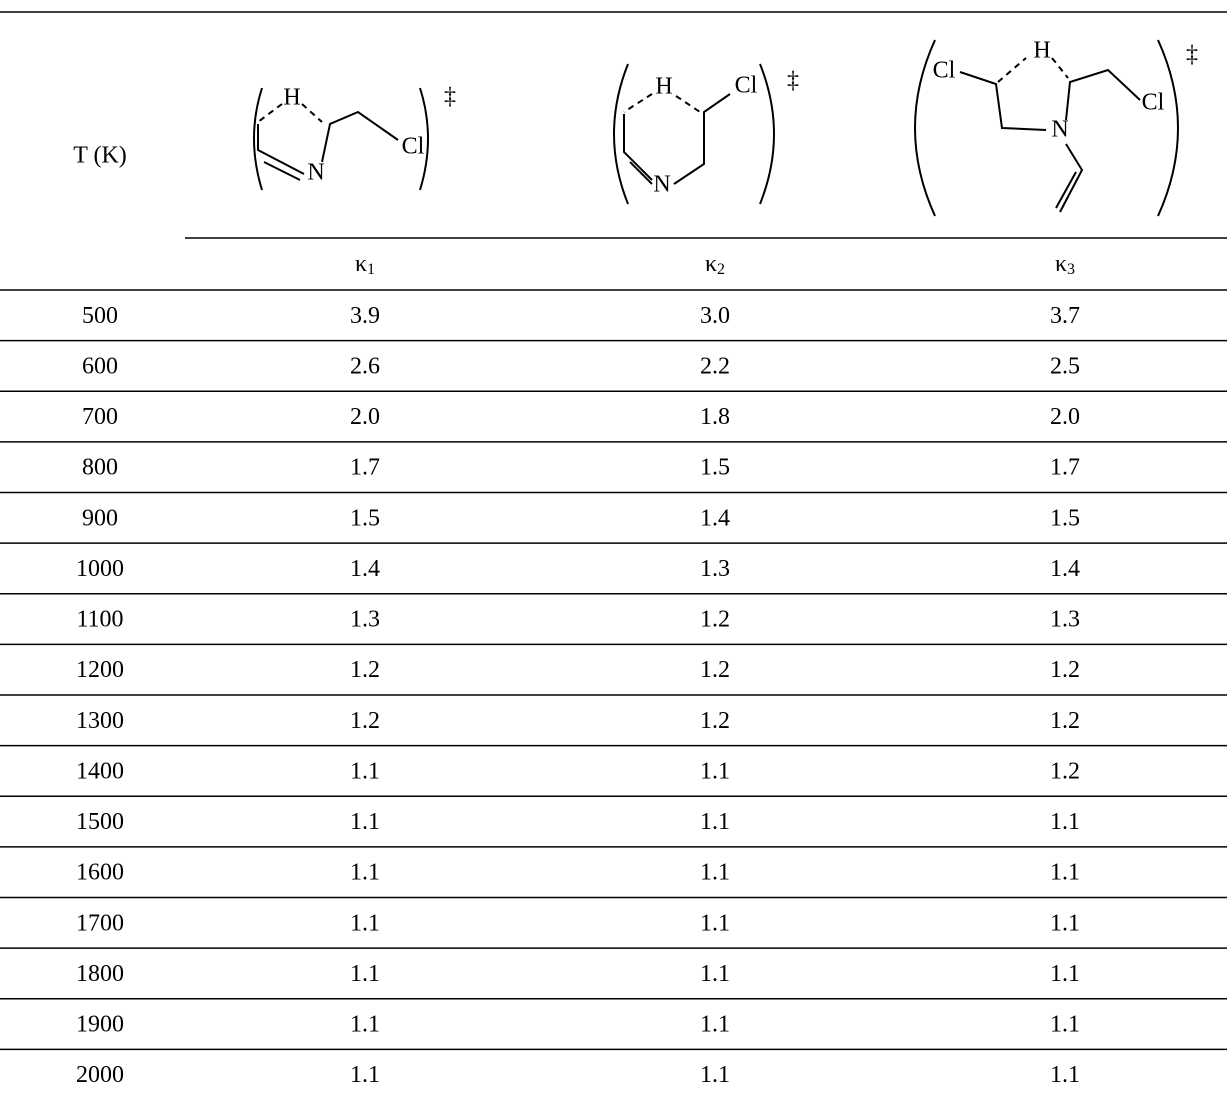 The width and height of the screenshot is (1227, 1100). What do you see at coordinates (365, 316) in the screenshot?
I see `value-cell: 3.9` at bounding box center [365, 316].